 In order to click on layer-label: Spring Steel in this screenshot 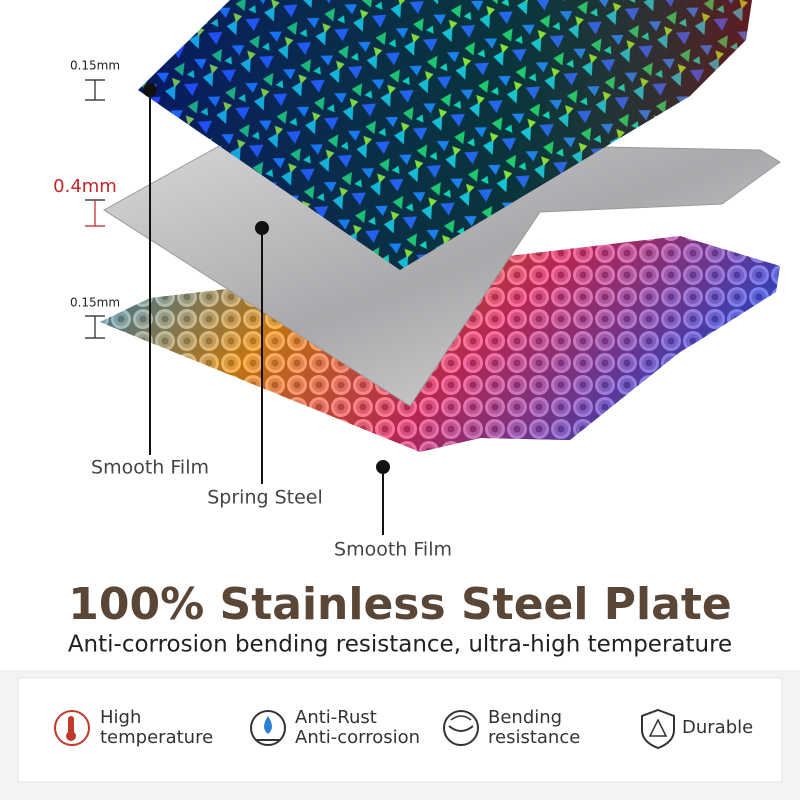, I will do `click(265, 498)`.